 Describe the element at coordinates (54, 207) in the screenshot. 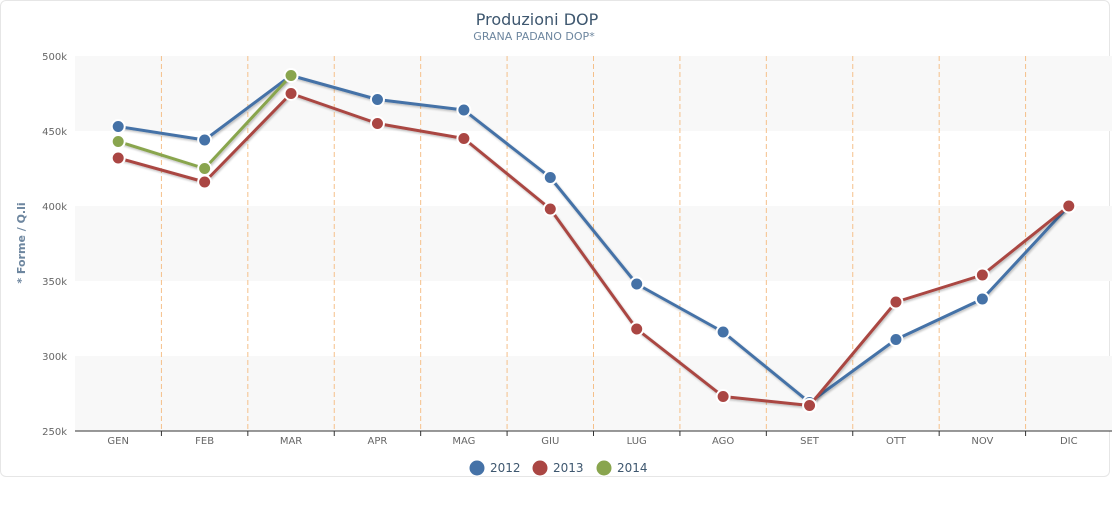

I see `y-tick-label: 400k` at that location.